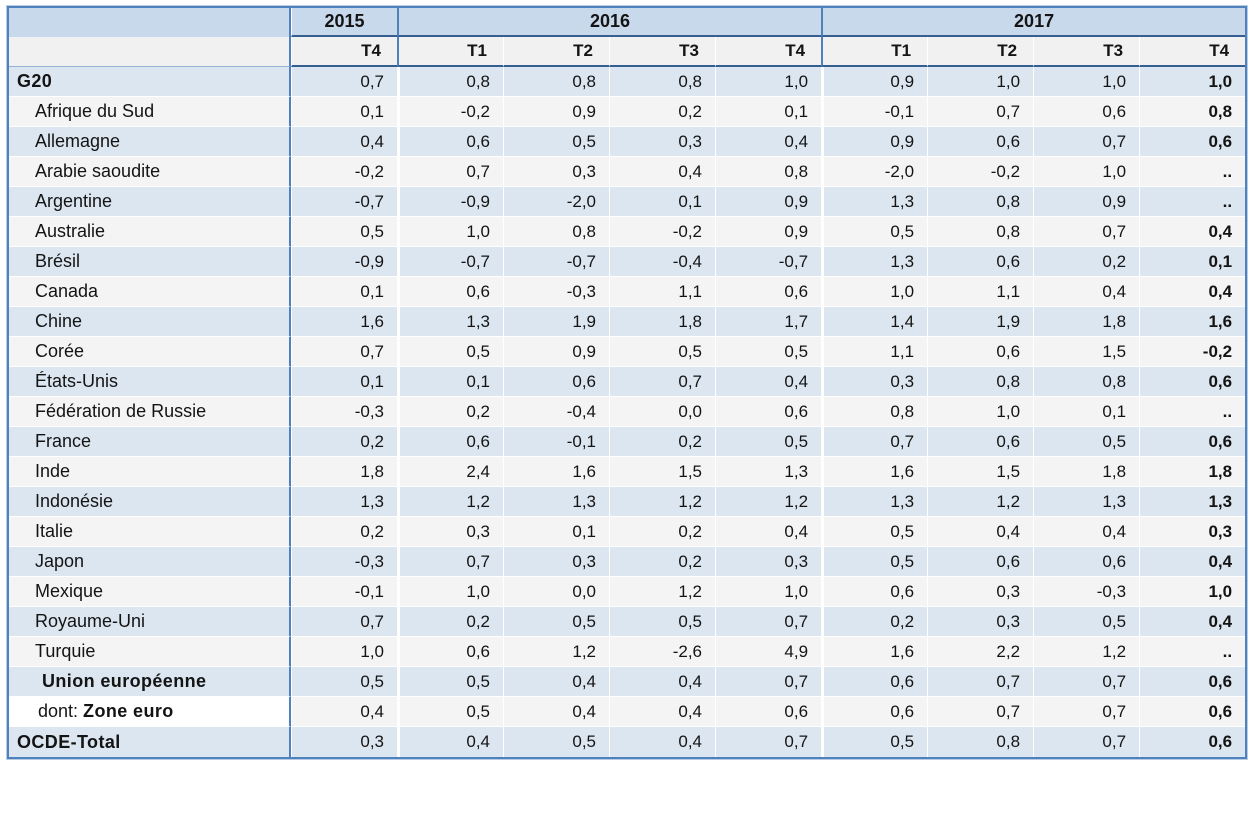 The height and width of the screenshot is (814, 1253). Describe the element at coordinates (627, 442) in the screenshot. I see `table-row: France 0,2 0,6 -0,1 0,2 0,5 0,7 0,6 0,5 0,6` at that location.